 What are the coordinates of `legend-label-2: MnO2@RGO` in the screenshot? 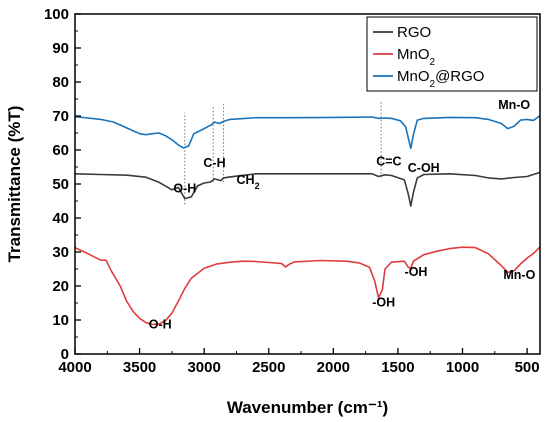 It's located at (440, 79).